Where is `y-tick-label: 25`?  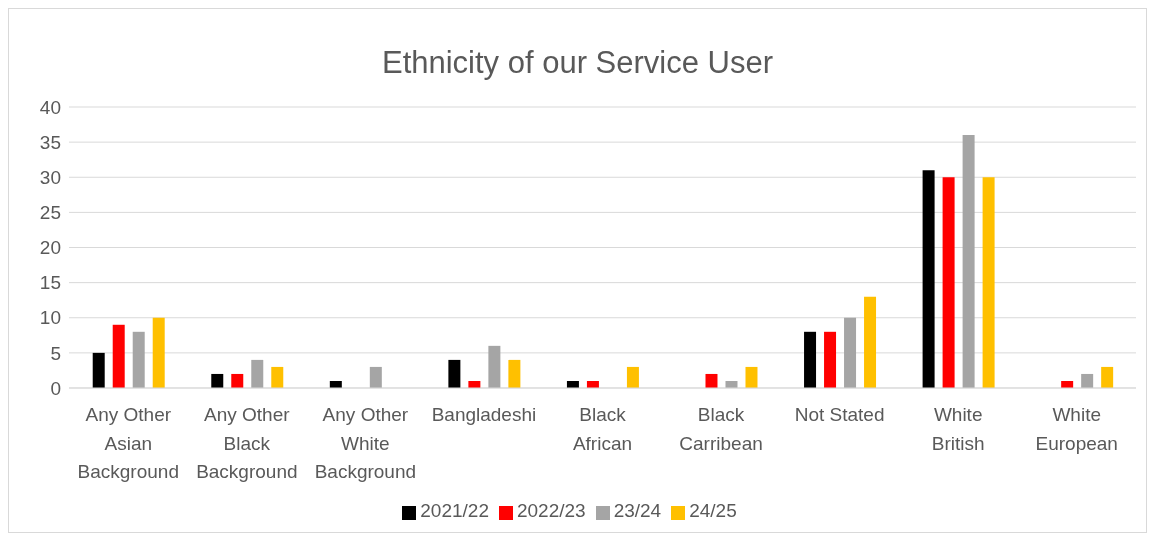 y-tick-label: 25 is located at coordinates (50, 213).